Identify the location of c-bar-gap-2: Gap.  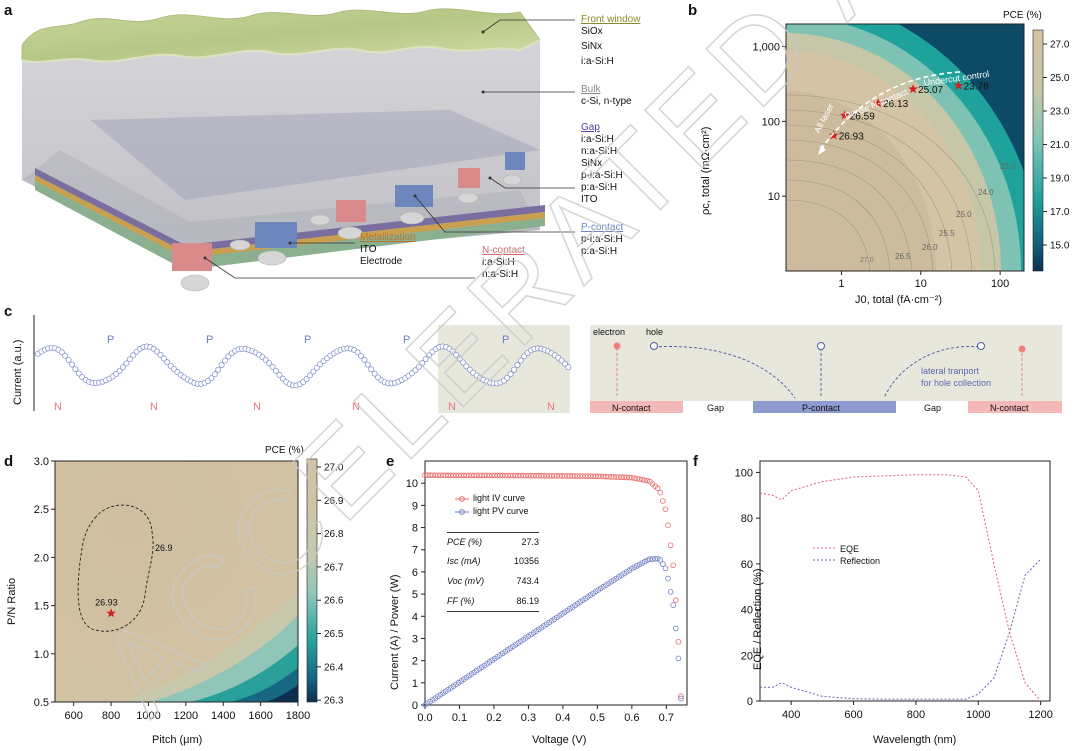
(933, 408).